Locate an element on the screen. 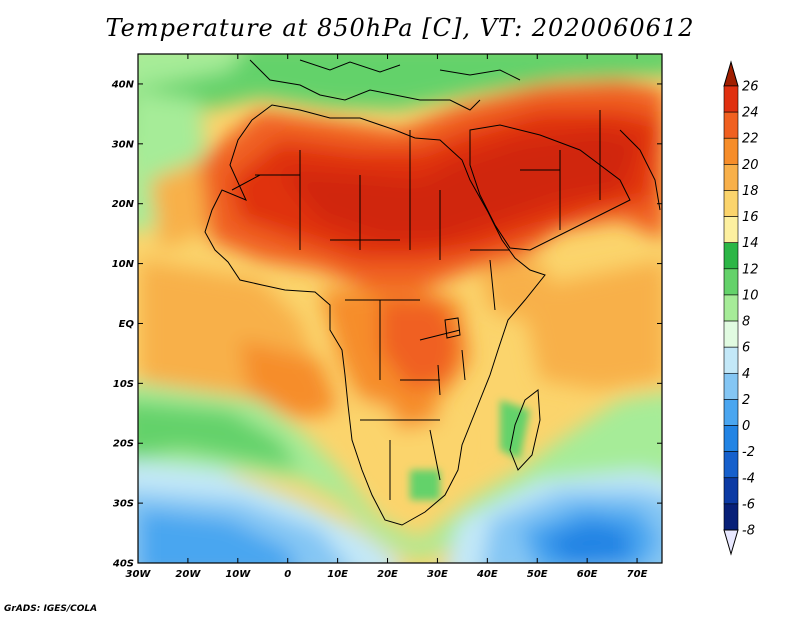 The width and height of the screenshot is (800, 618). lon-tick-label: 60E is located at coordinates (587, 574).